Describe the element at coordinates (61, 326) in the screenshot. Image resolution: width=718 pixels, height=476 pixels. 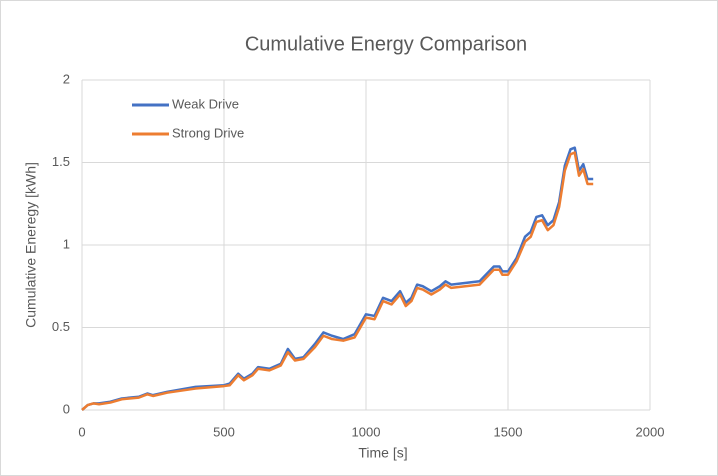
I see `y-tick-label: 0.5` at that location.